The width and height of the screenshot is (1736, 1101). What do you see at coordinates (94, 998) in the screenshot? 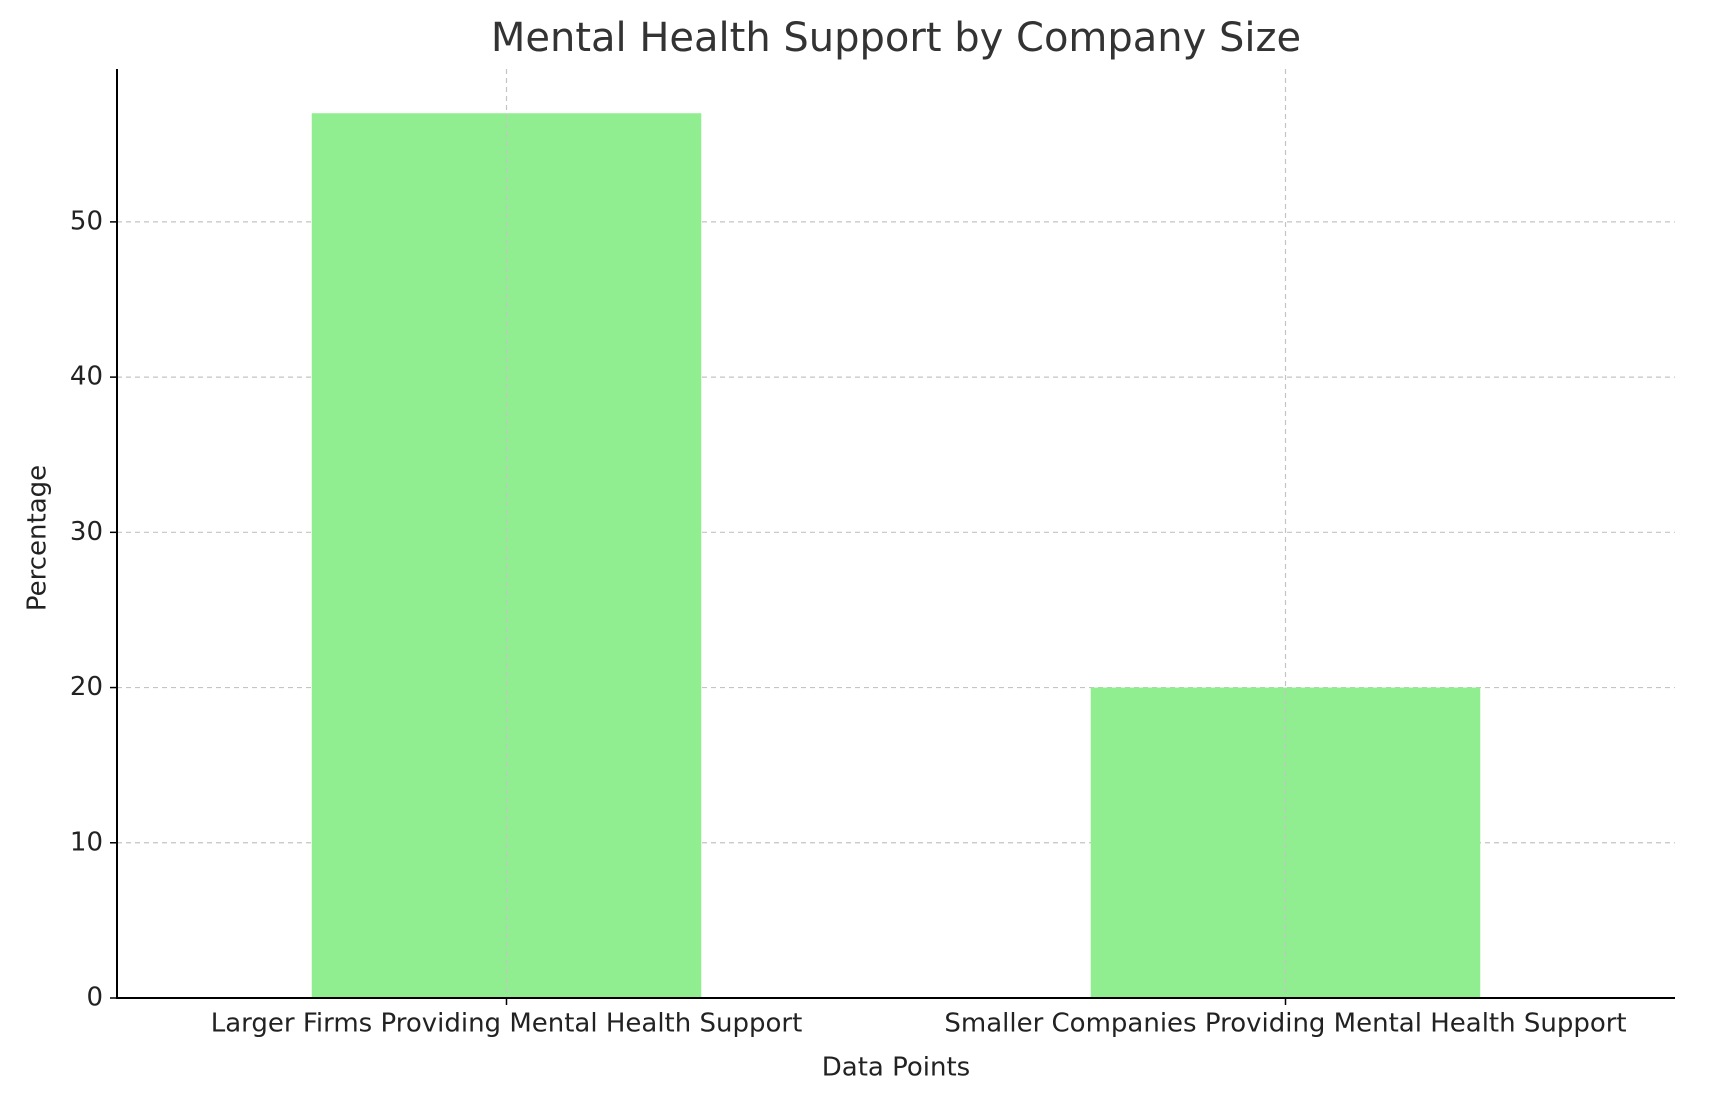
I see `y-tick-label: 0` at bounding box center [94, 998].